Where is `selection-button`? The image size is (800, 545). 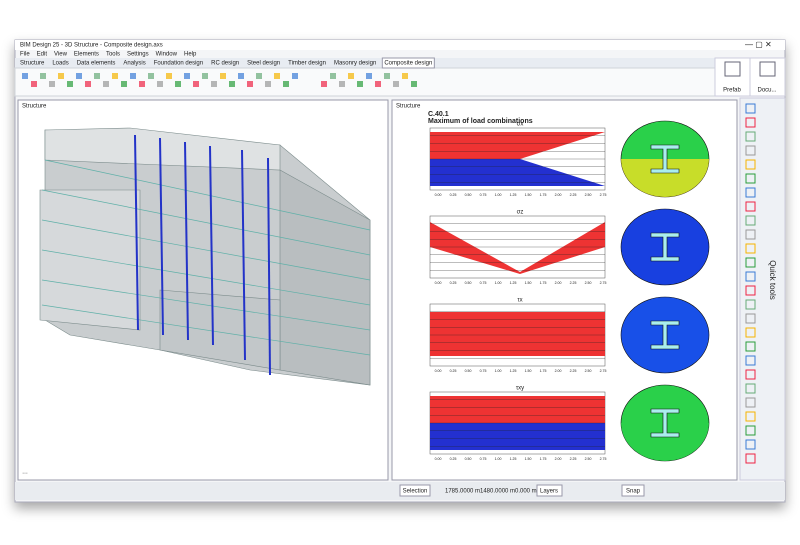 selection-button is located at coordinates (415, 490).